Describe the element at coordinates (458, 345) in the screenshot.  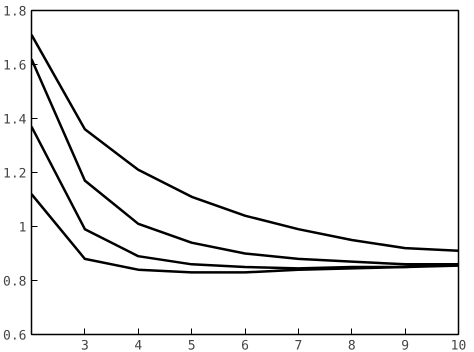
I see `x-tick-label: 10` at that location.